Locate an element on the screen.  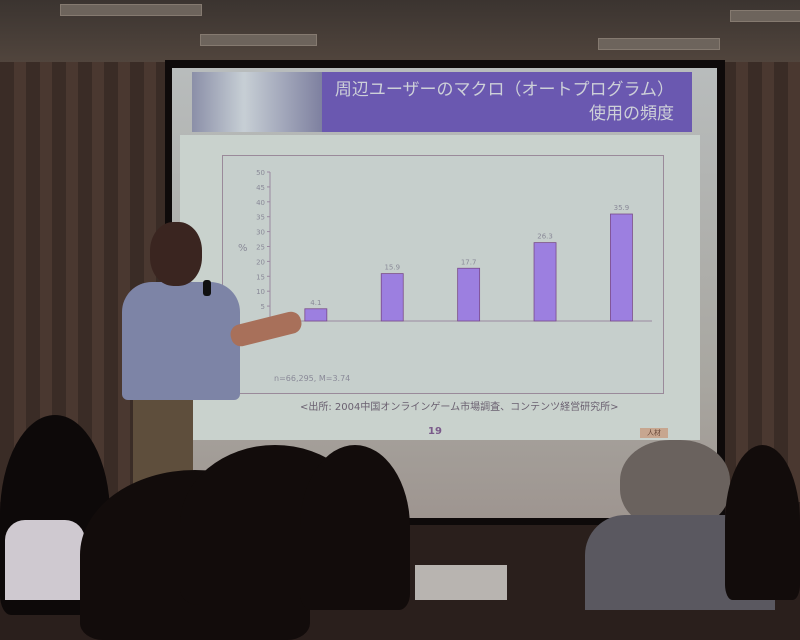
bar-value-label: 4.1 is located at coordinates (315, 303).